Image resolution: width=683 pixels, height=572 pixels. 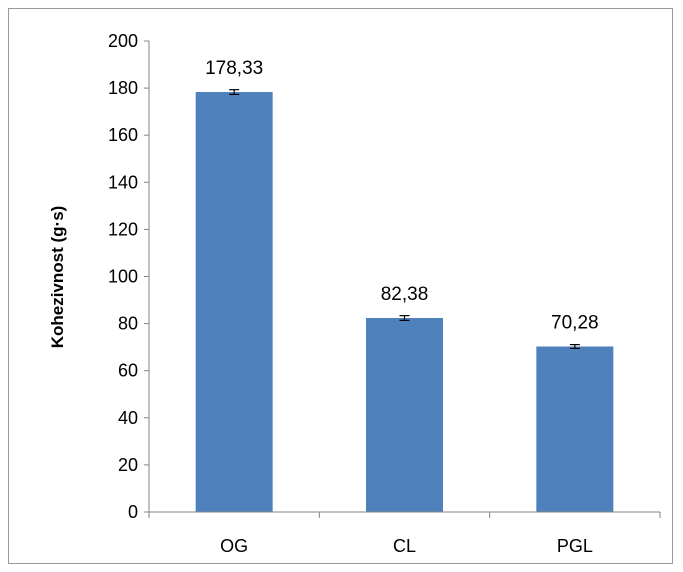 I want to click on y-tick-label: 0, so click(x=133, y=512).